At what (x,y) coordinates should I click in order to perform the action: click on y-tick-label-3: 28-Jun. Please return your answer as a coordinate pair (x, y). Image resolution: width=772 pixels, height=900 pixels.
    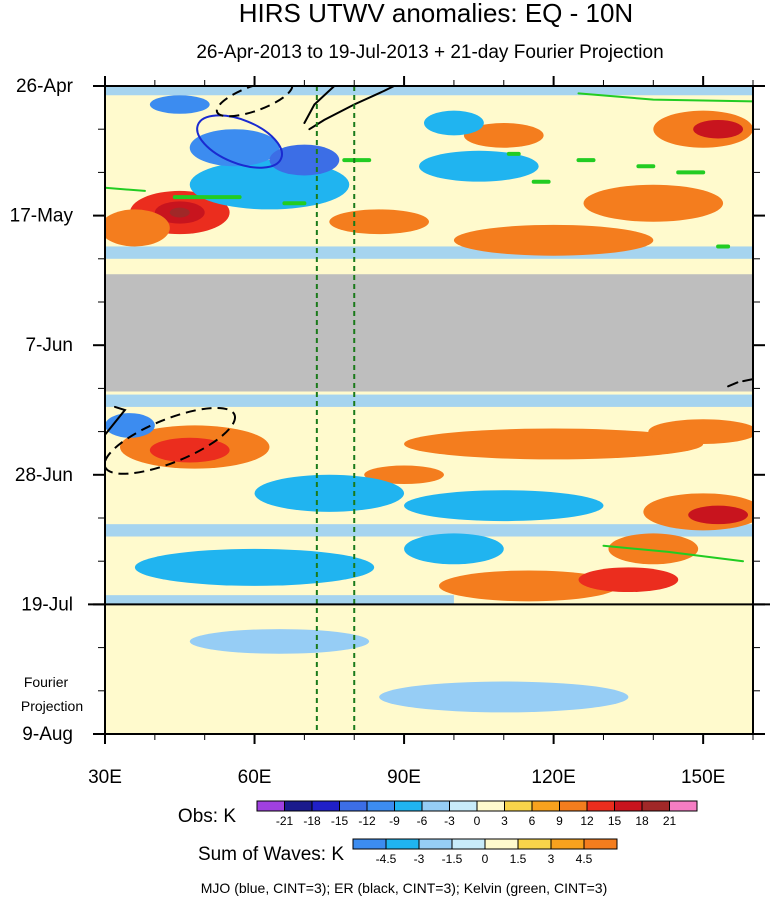
    Looking at the image, I should click on (44, 475).